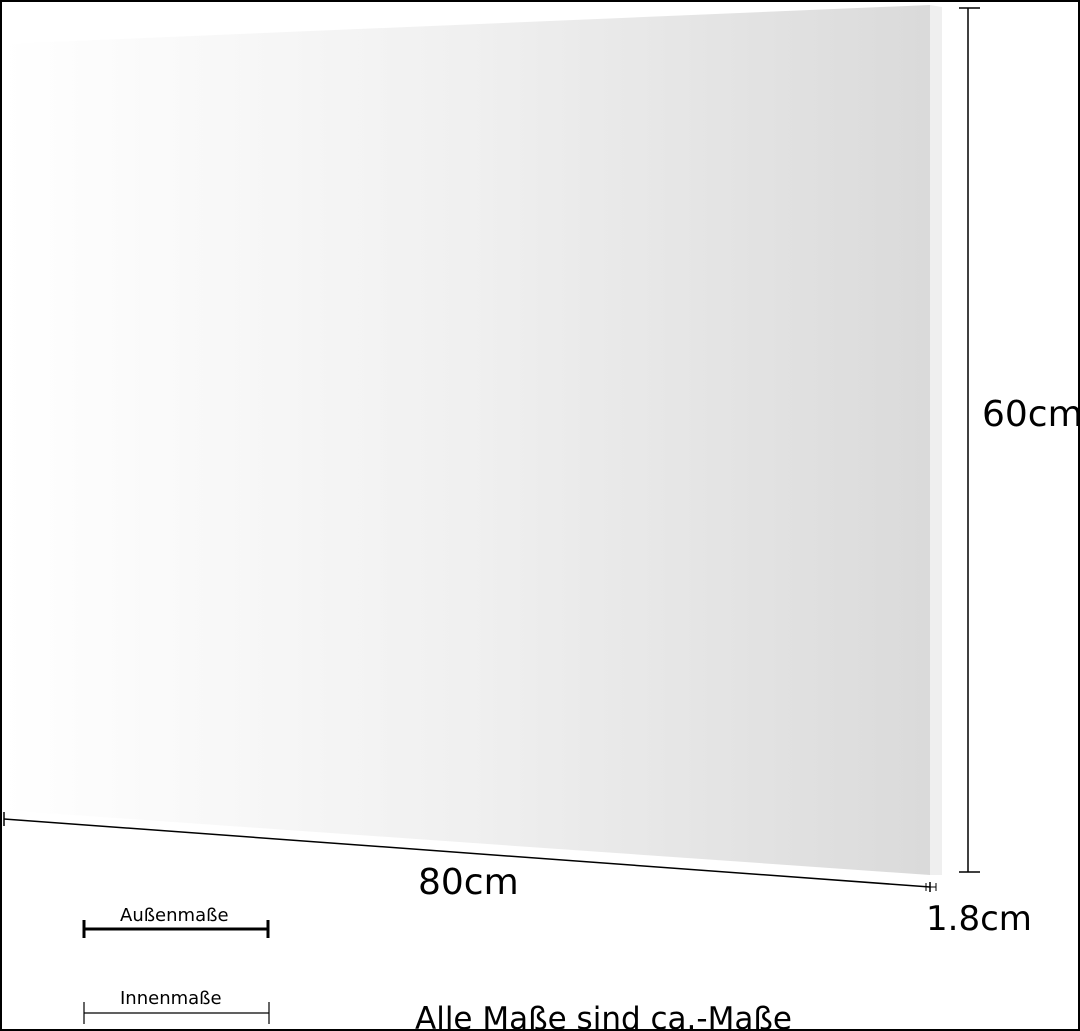 The image size is (1080, 1031). What do you see at coordinates (468, 882) in the screenshot?
I see `width-label: 80cm` at bounding box center [468, 882].